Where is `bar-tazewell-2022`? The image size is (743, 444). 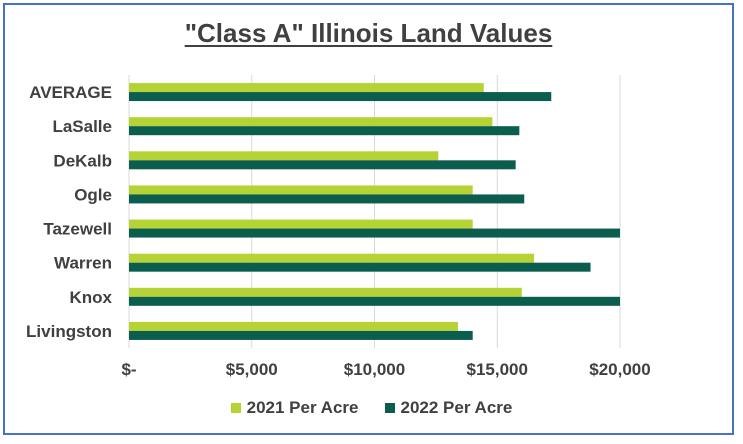 bar-tazewell-2022 is located at coordinates (374, 233).